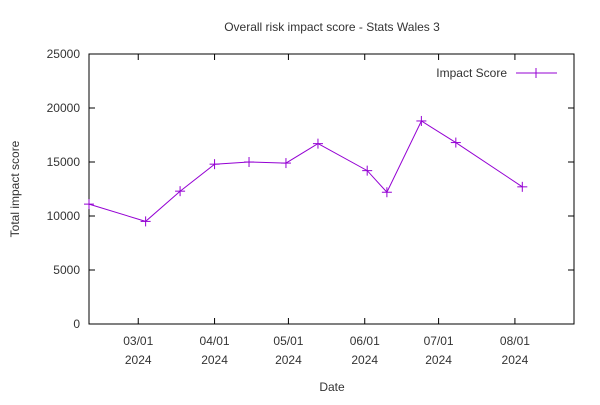 The image size is (600, 405). I want to click on legend: Impact Score, so click(496, 73).